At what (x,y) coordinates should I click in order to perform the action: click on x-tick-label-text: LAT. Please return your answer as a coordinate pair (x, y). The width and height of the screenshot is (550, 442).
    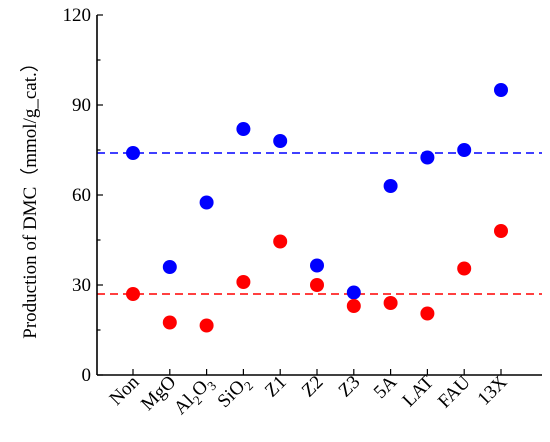
    Looking at the image, I should click on (418, 391).